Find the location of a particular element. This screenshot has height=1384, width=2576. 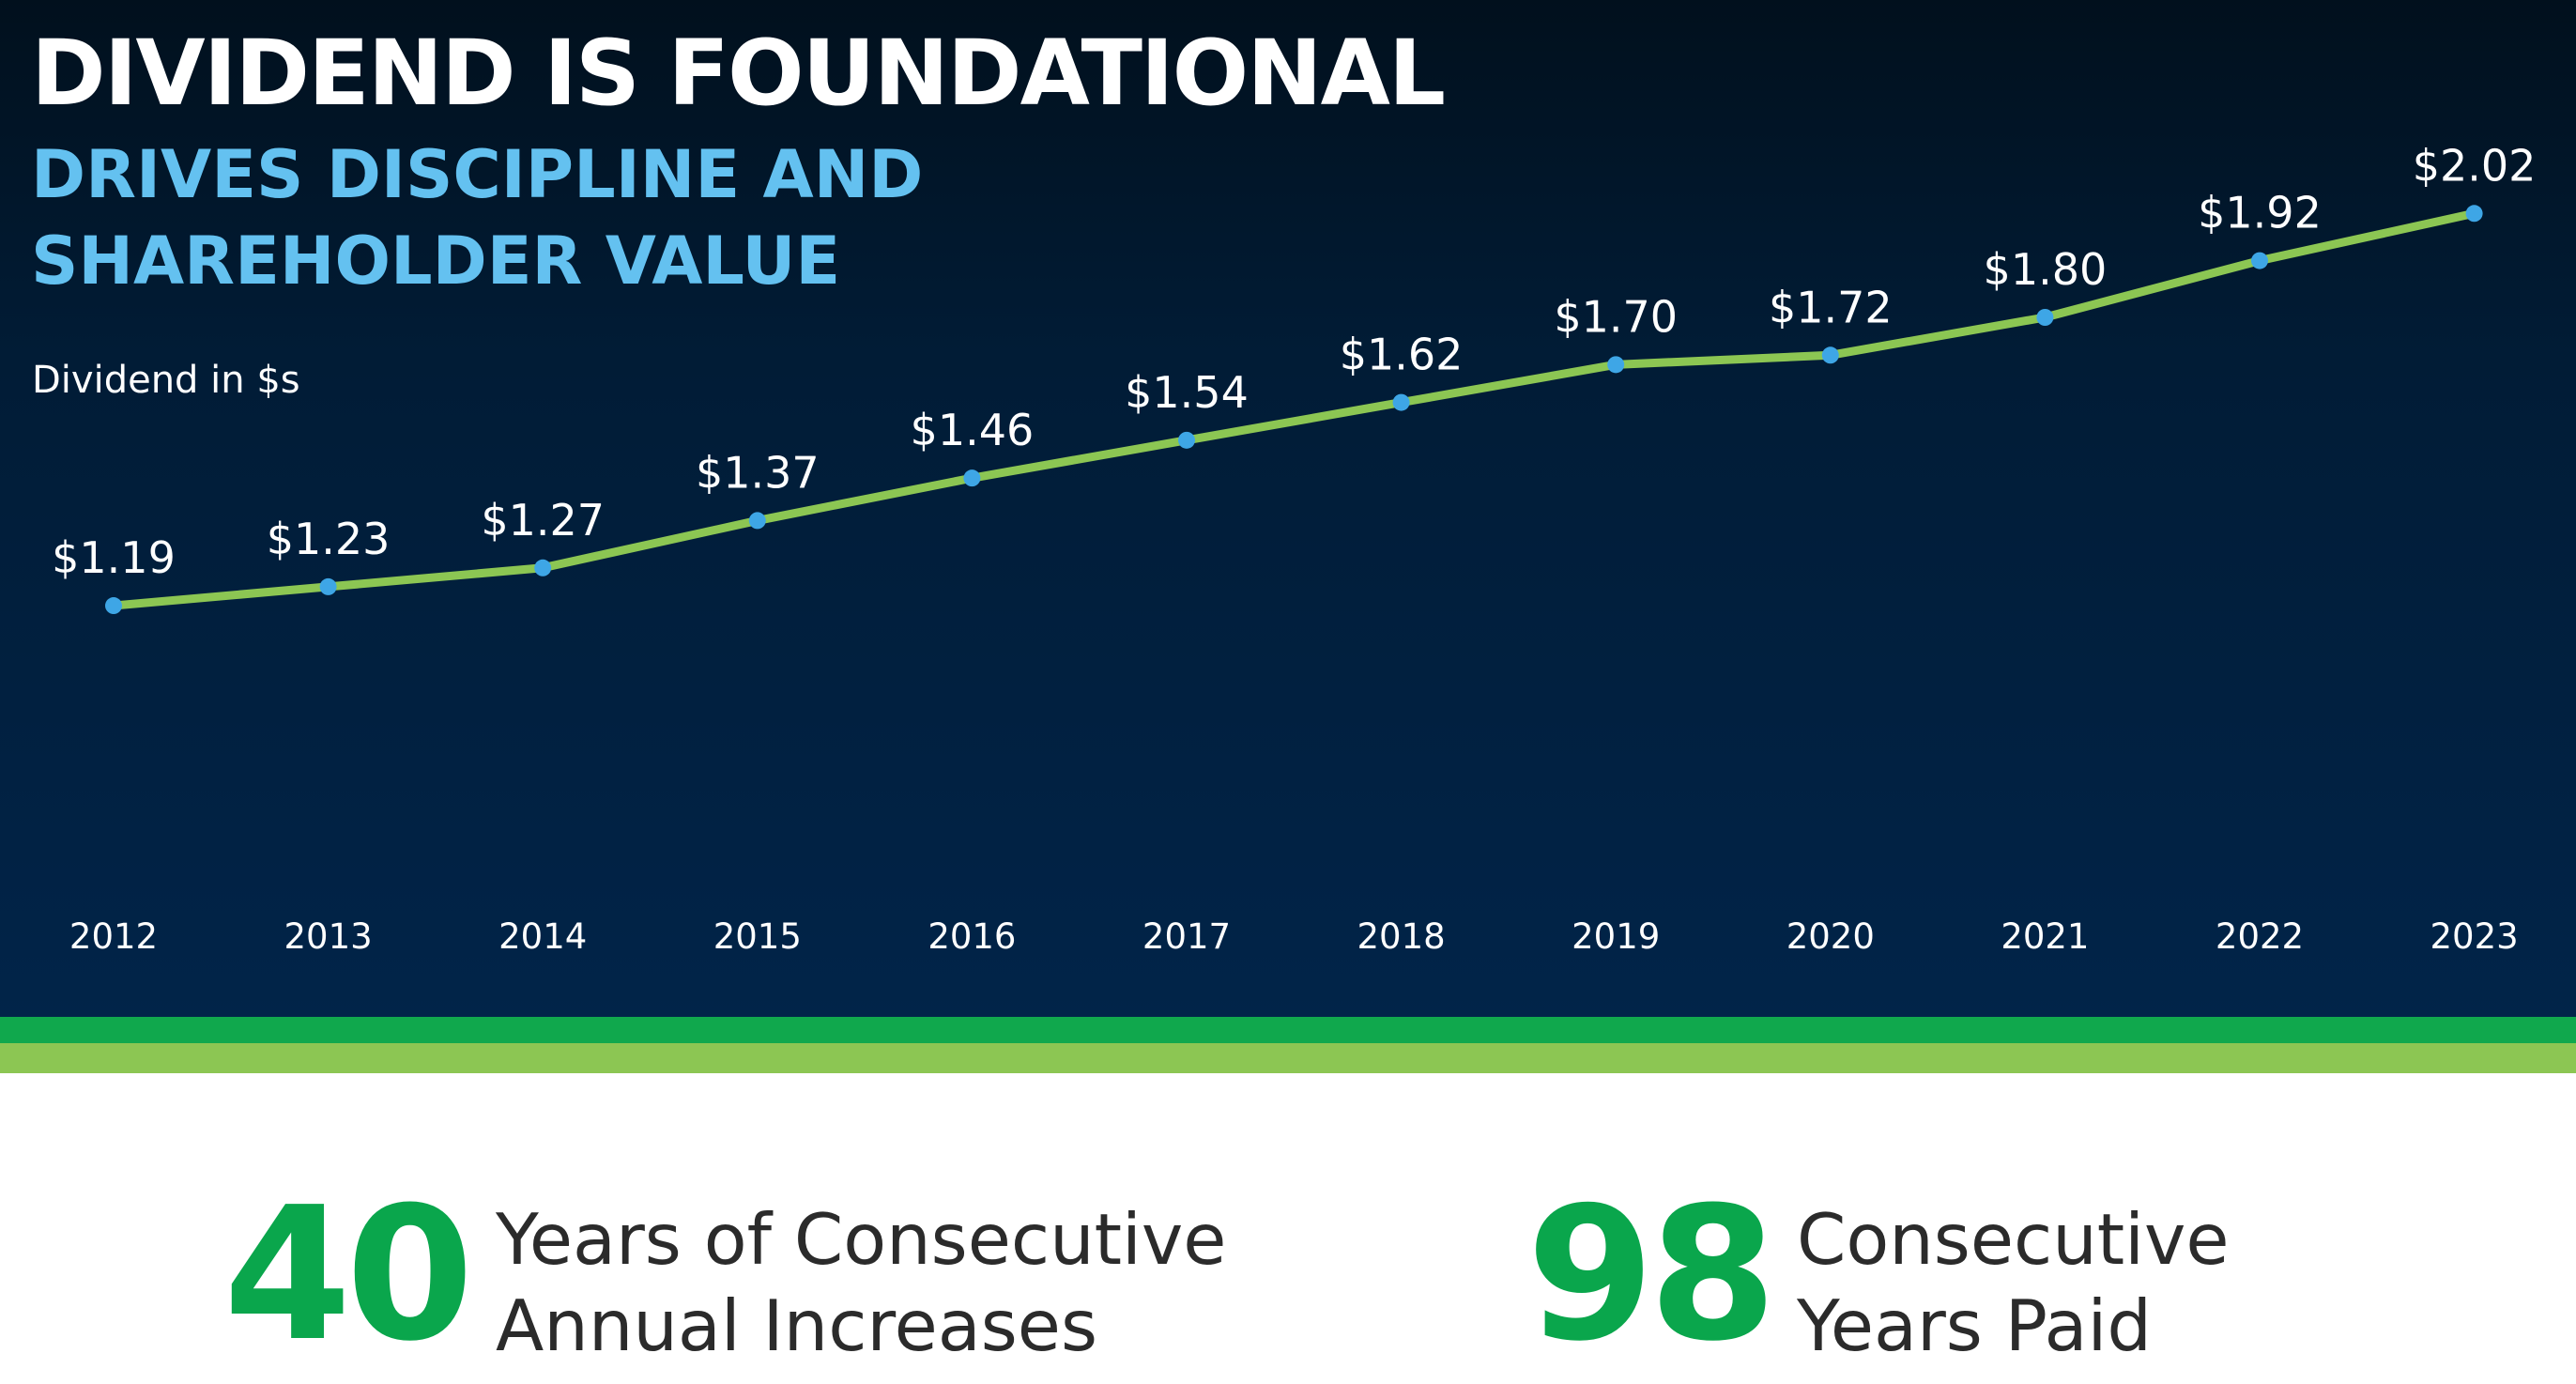

data-label-2012: $1.19 is located at coordinates (114, 557).